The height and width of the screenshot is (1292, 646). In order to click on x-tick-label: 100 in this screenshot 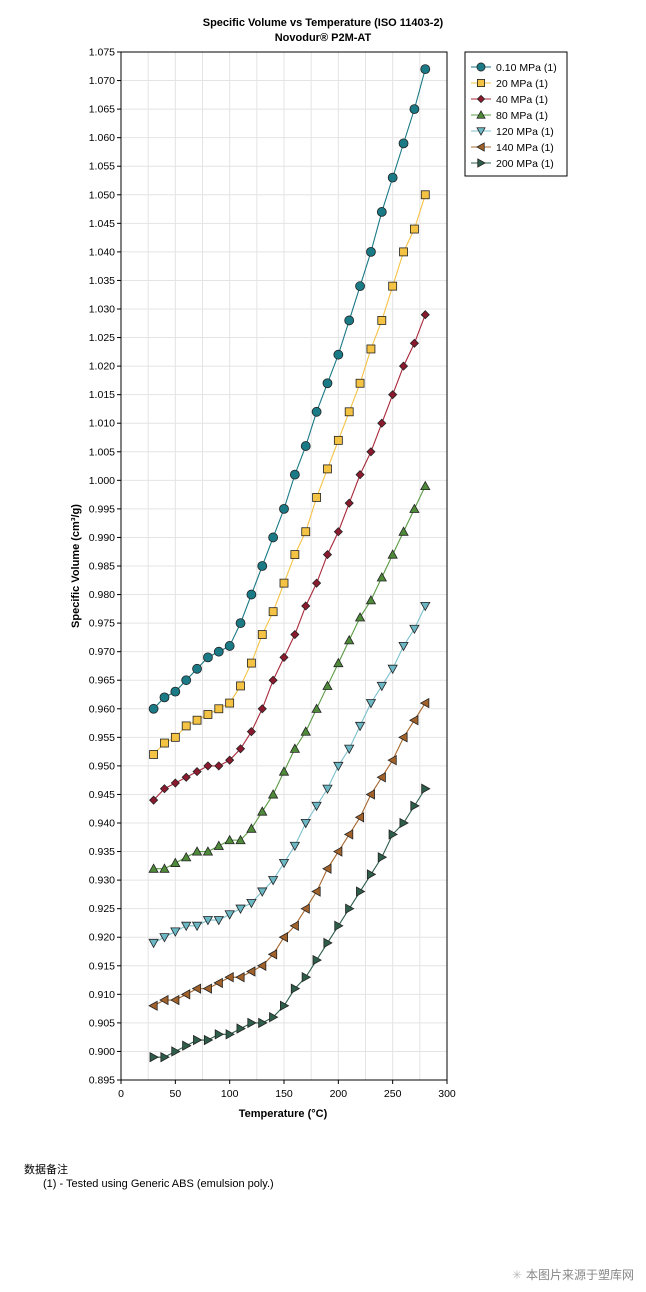, I will do `click(230, 1094)`.